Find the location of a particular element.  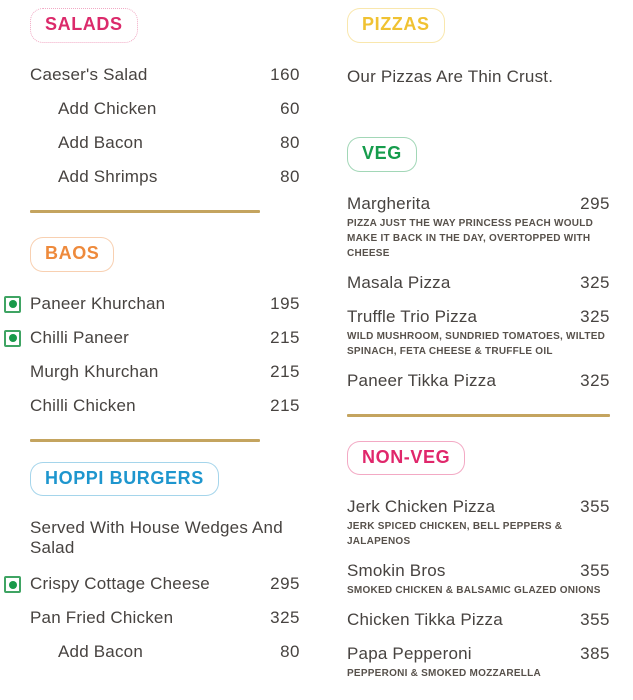

menu-item: Add Shrimps 80 is located at coordinates (165, 176).